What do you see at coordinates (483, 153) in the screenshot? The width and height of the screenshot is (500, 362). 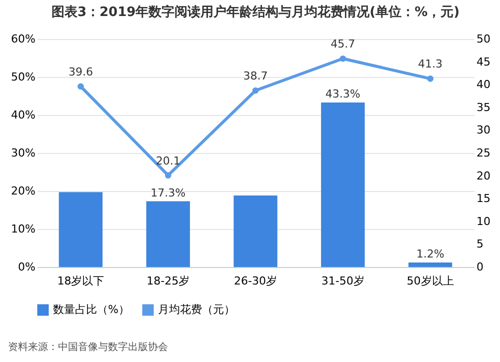 I see `y2-tick-label: 25` at bounding box center [483, 153].